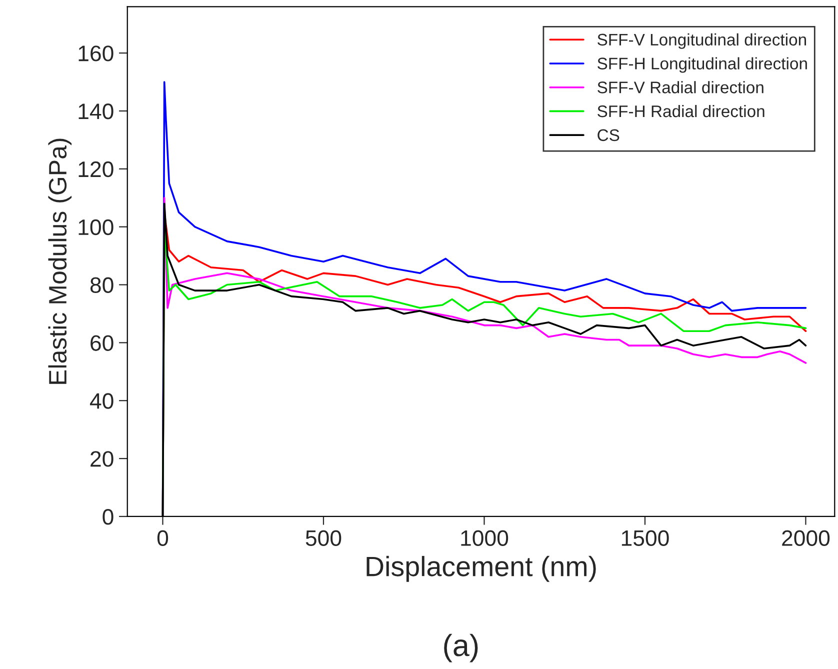  I want to click on y-tick-label: 60, so click(102, 343).